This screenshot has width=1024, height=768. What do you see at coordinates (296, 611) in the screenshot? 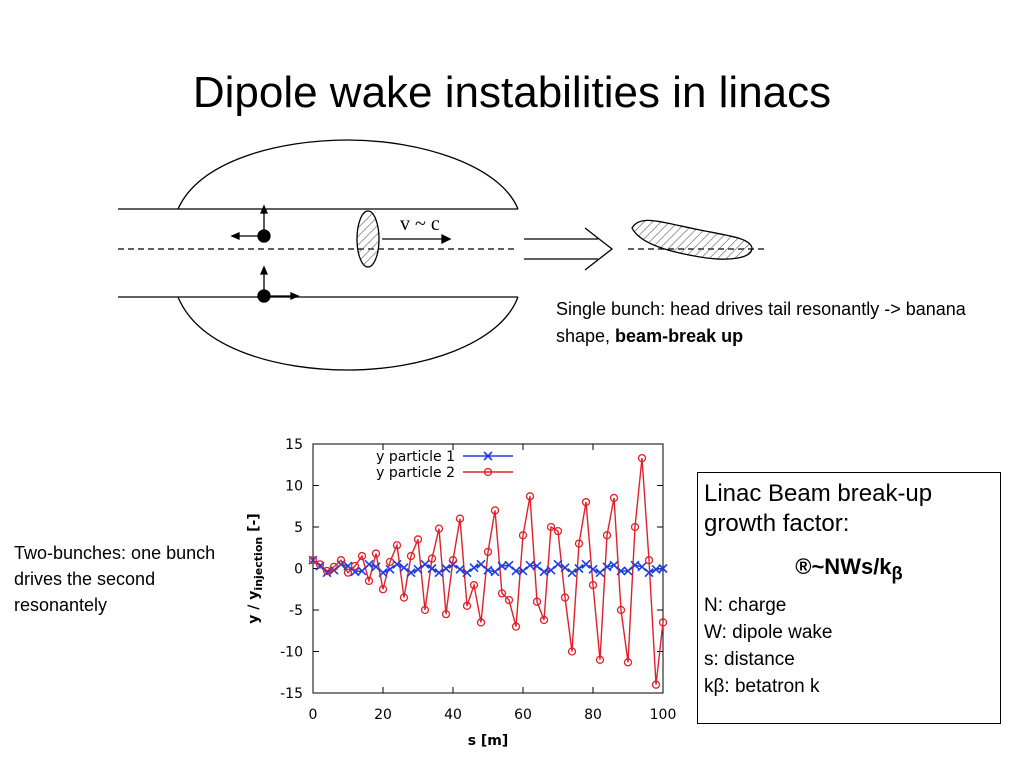
I see `y-tick-label: -5` at bounding box center [296, 611].